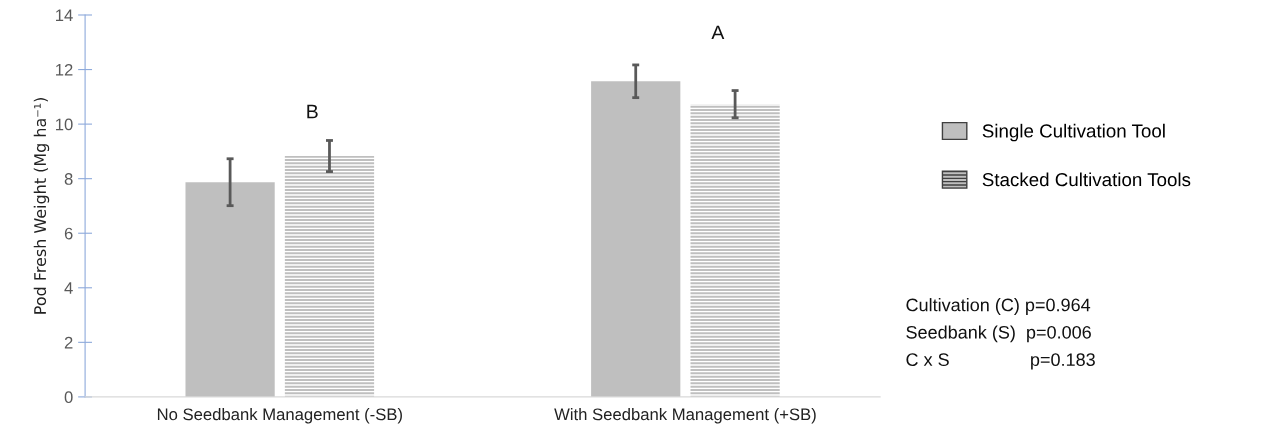 The height and width of the screenshot is (441, 1270). What do you see at coordinates (64, 69) in the screenshot?
I see `y-tick-label: 12` at bounding box center [64, 69].